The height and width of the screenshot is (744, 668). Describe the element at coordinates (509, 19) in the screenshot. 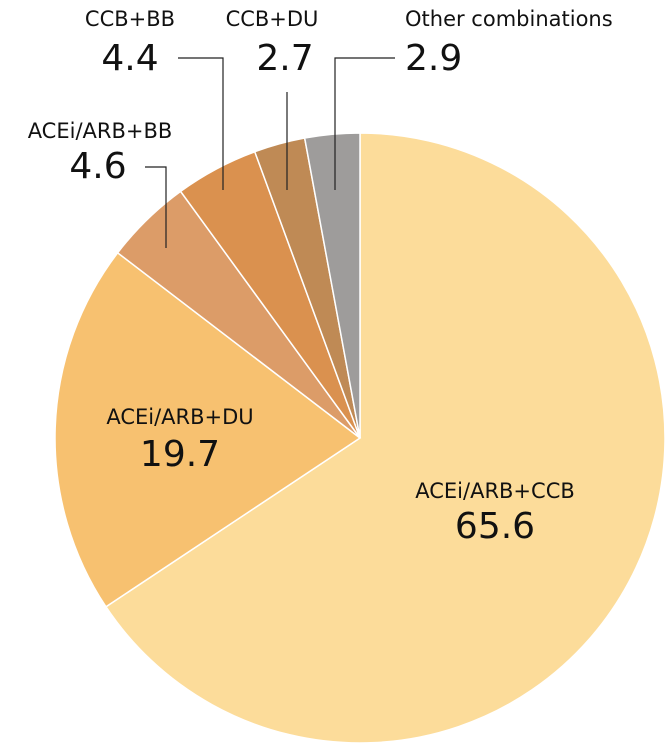

I see `slice-name: Other combinations` at that location.